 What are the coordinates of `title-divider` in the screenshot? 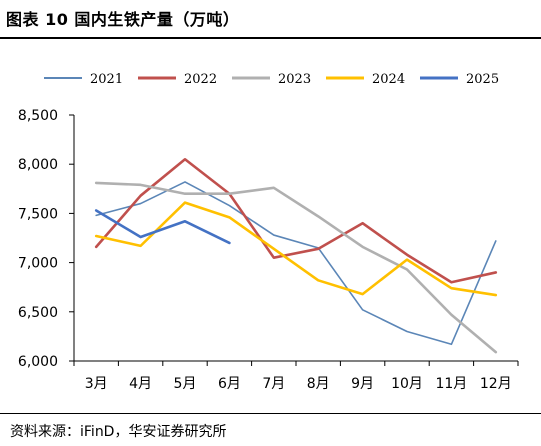 It's located at (270, 38).